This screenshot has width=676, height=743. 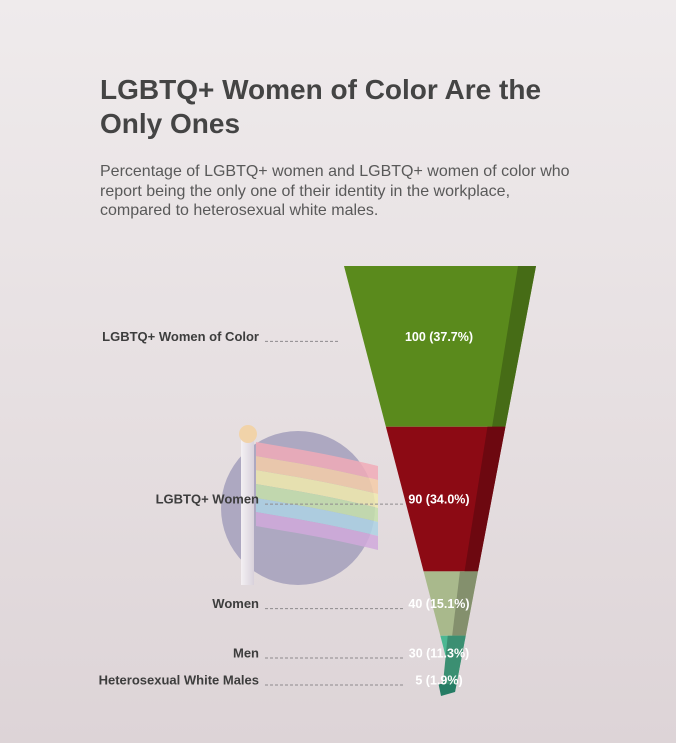 What do you see at coordinates (440, 346) in the screenshot?
I see `funnel-segment-lgbtq-women-of-color` at bounding box center [440, 346].